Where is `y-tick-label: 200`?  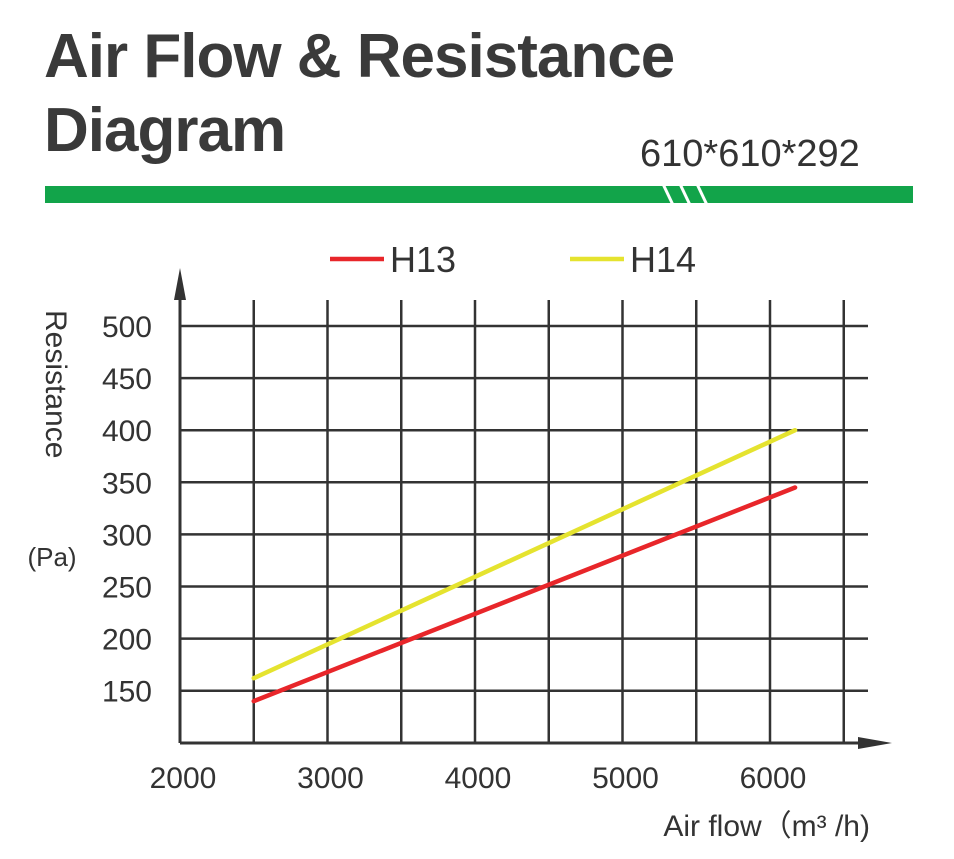 y-tick-label: 200 is located at coordinates (127, 640).